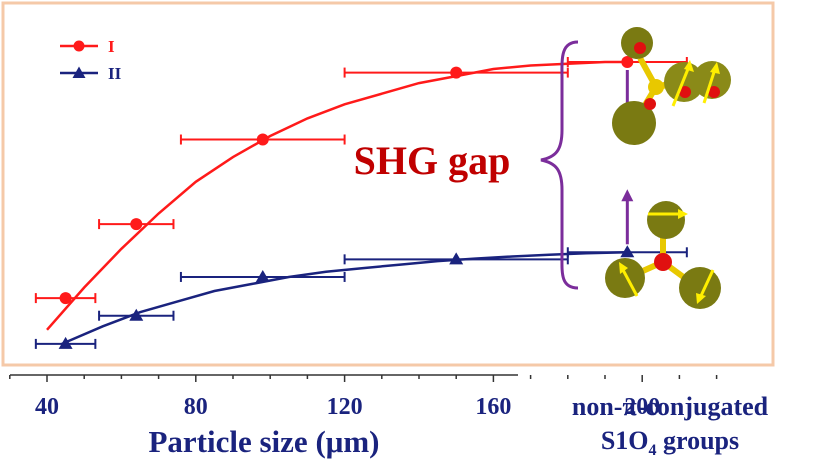 Image resolution: width=823 pixels, height=468 pixels. Describe the element at coordinates (700, 288) in the screenshot. I see `oxygen-lobe-lower-right` at that location.